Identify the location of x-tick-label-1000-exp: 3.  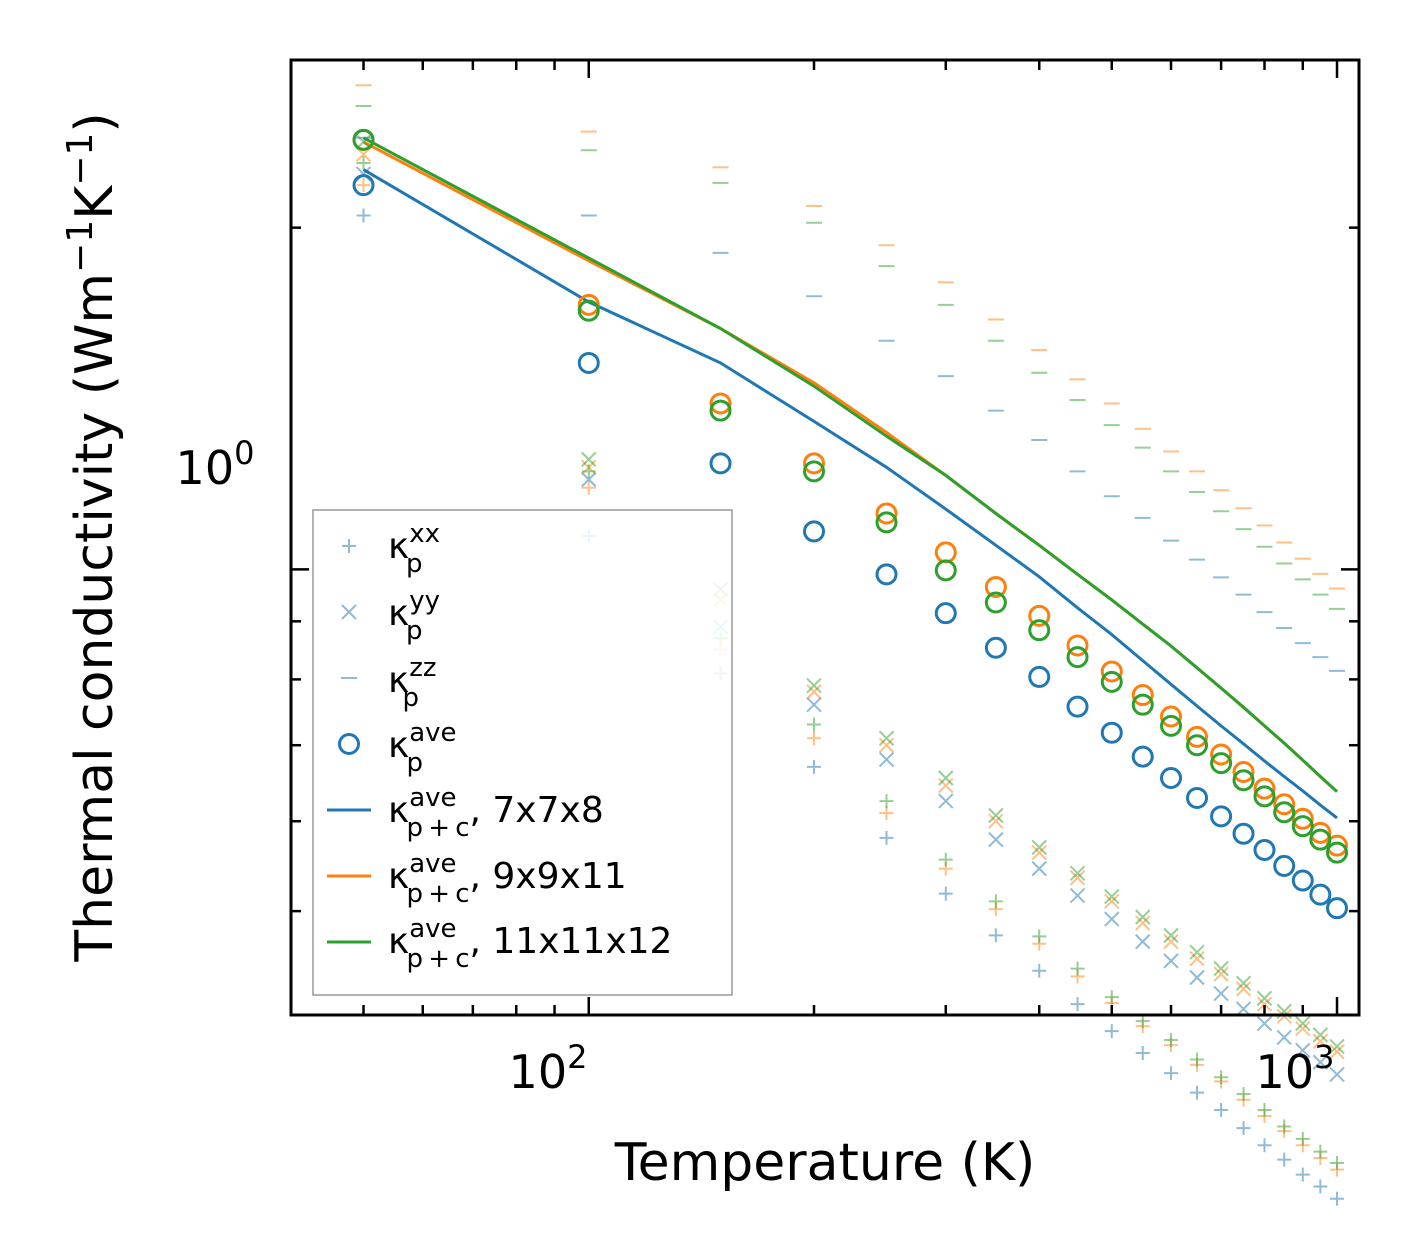
(1324, 1057).